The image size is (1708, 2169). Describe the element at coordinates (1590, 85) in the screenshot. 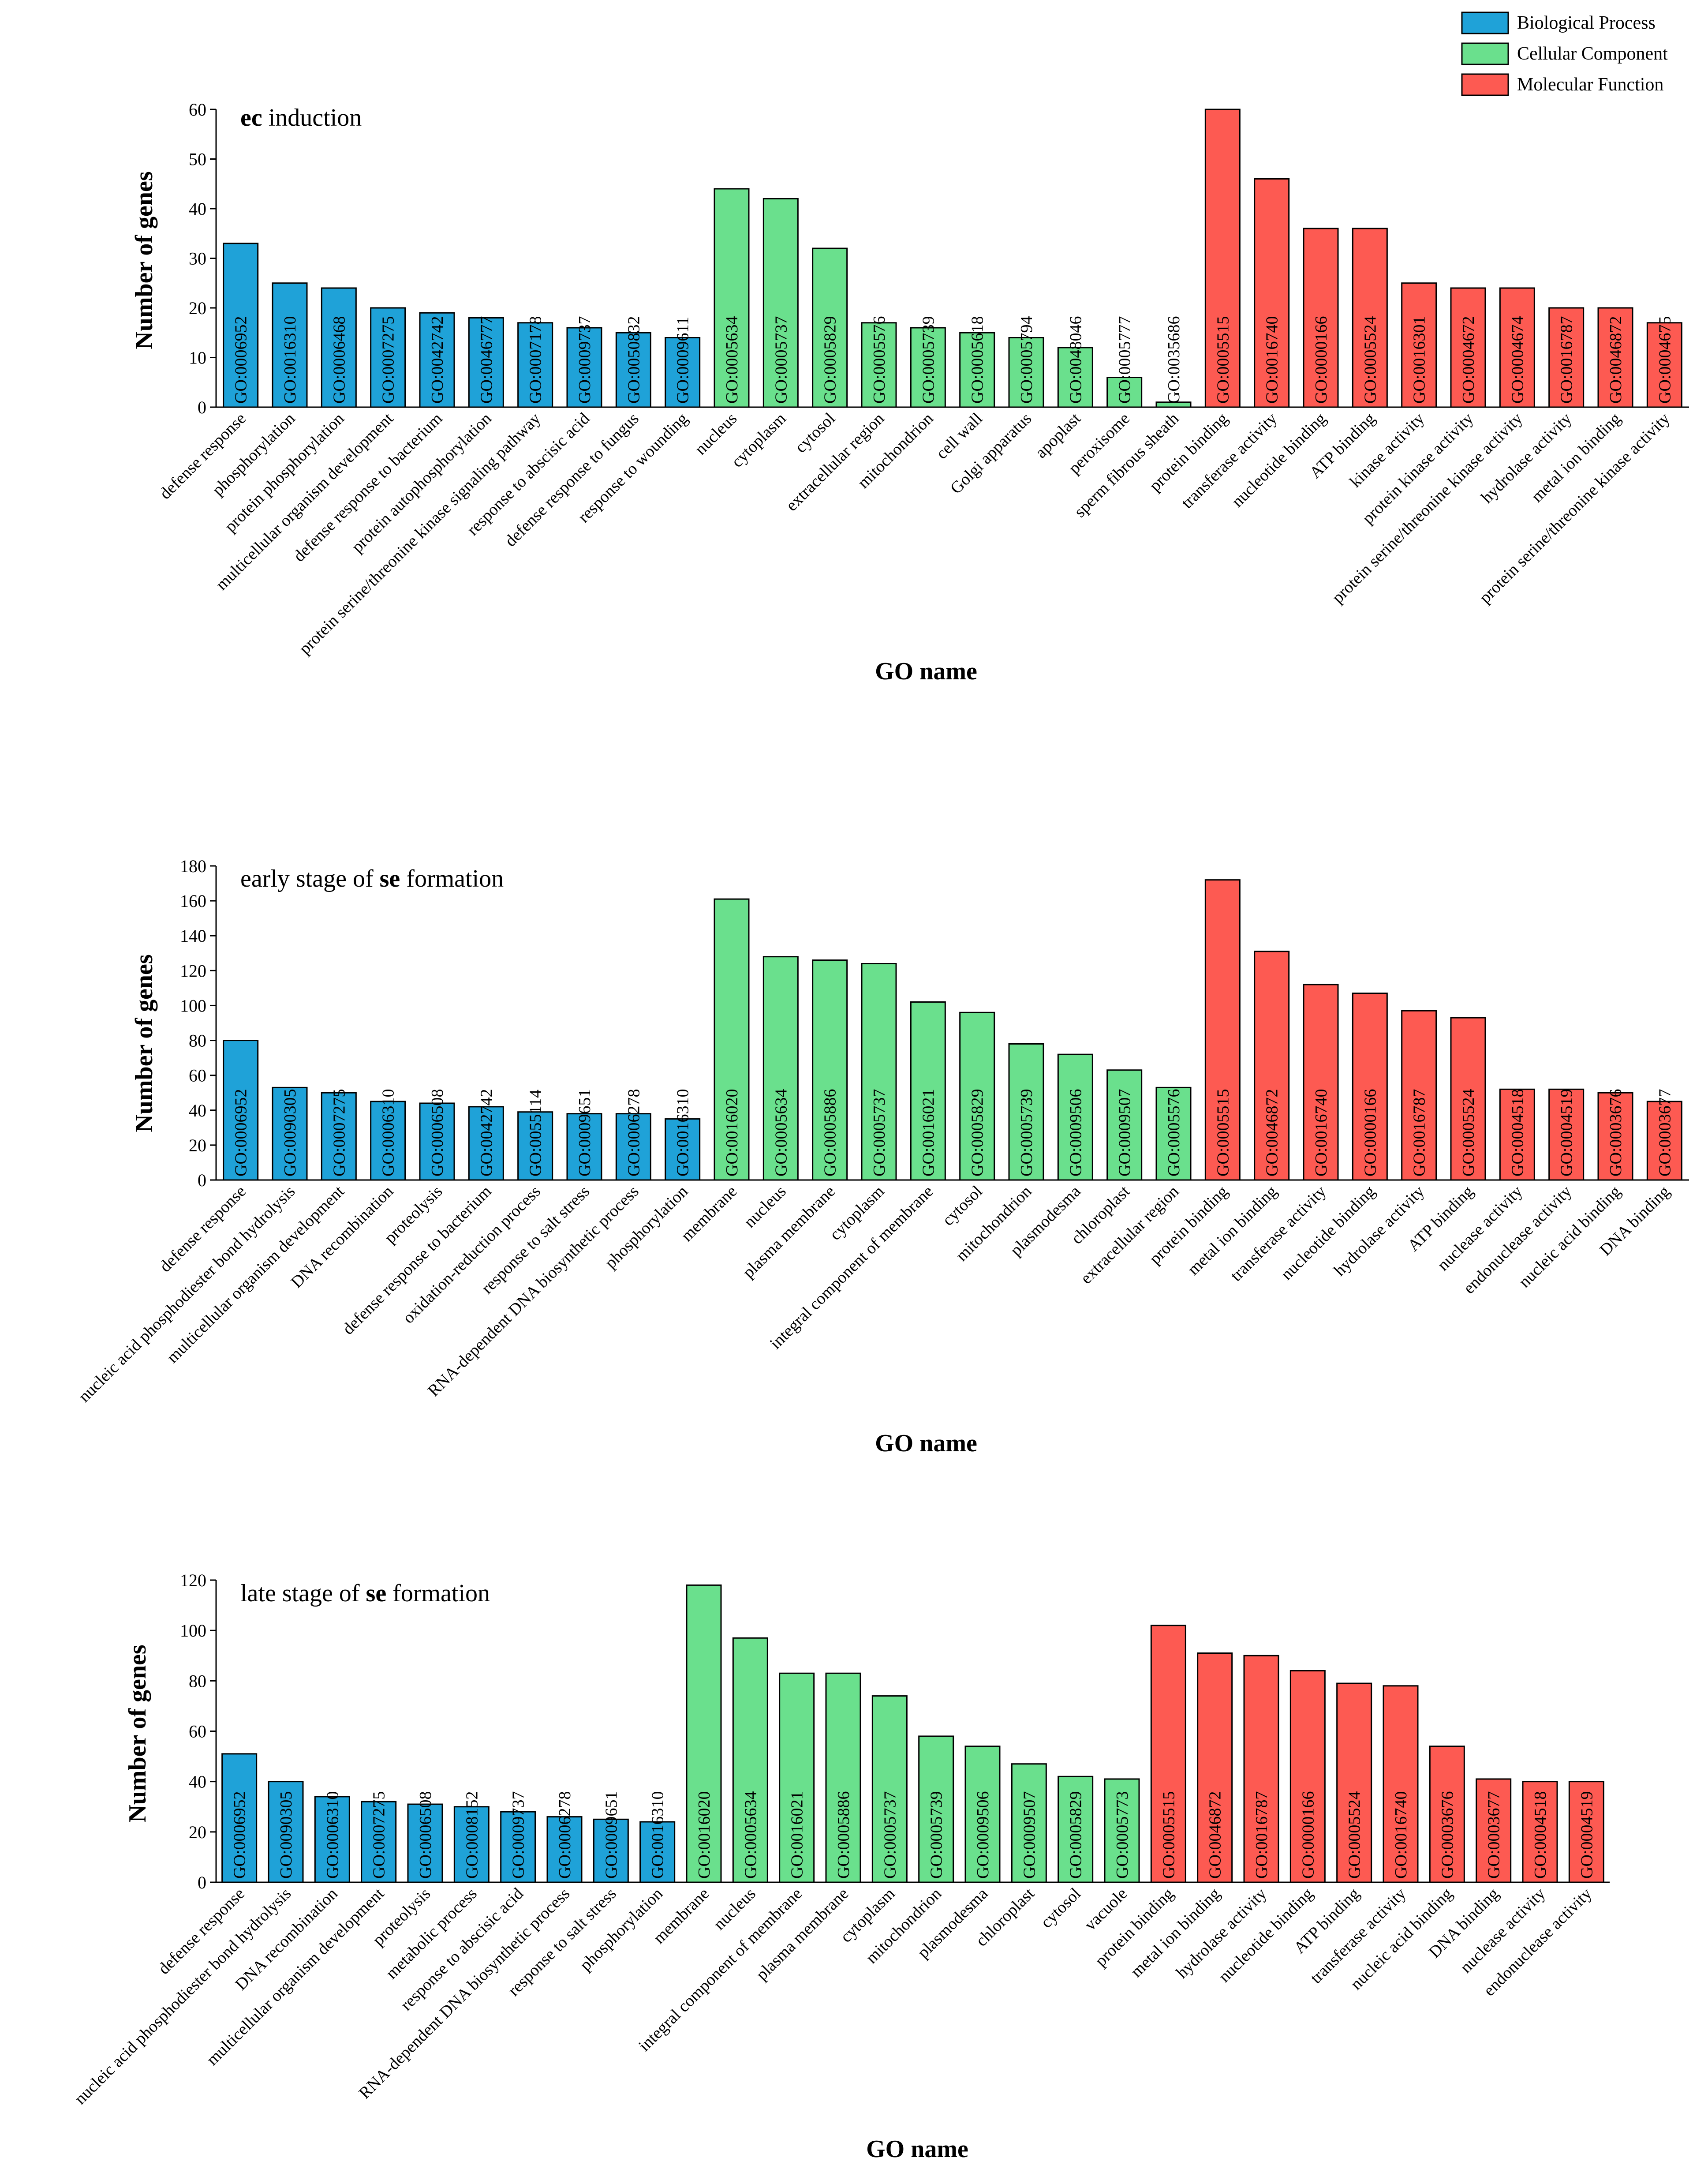

I see `legend-label: Molecular Function` at that location.